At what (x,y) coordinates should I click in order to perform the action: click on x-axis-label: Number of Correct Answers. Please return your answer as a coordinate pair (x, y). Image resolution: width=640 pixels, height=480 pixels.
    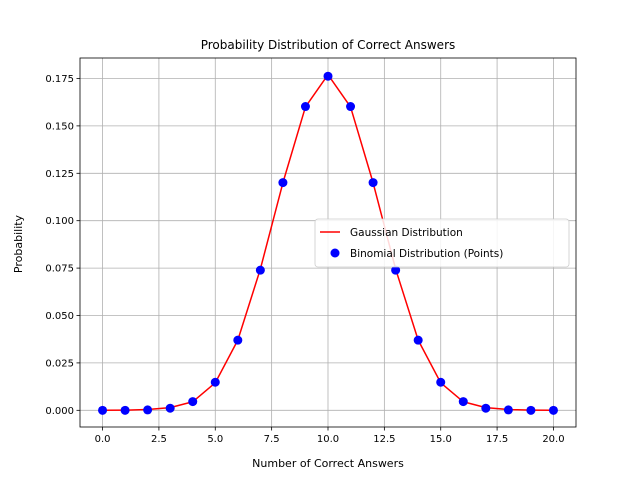
    Looking at the image, I should click on (328, 463).